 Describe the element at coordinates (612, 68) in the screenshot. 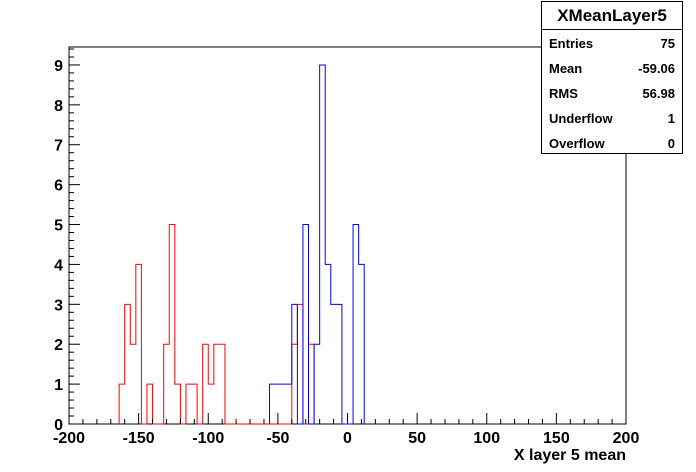

I see `stats-row-mean: Mean -59.06` at that location.